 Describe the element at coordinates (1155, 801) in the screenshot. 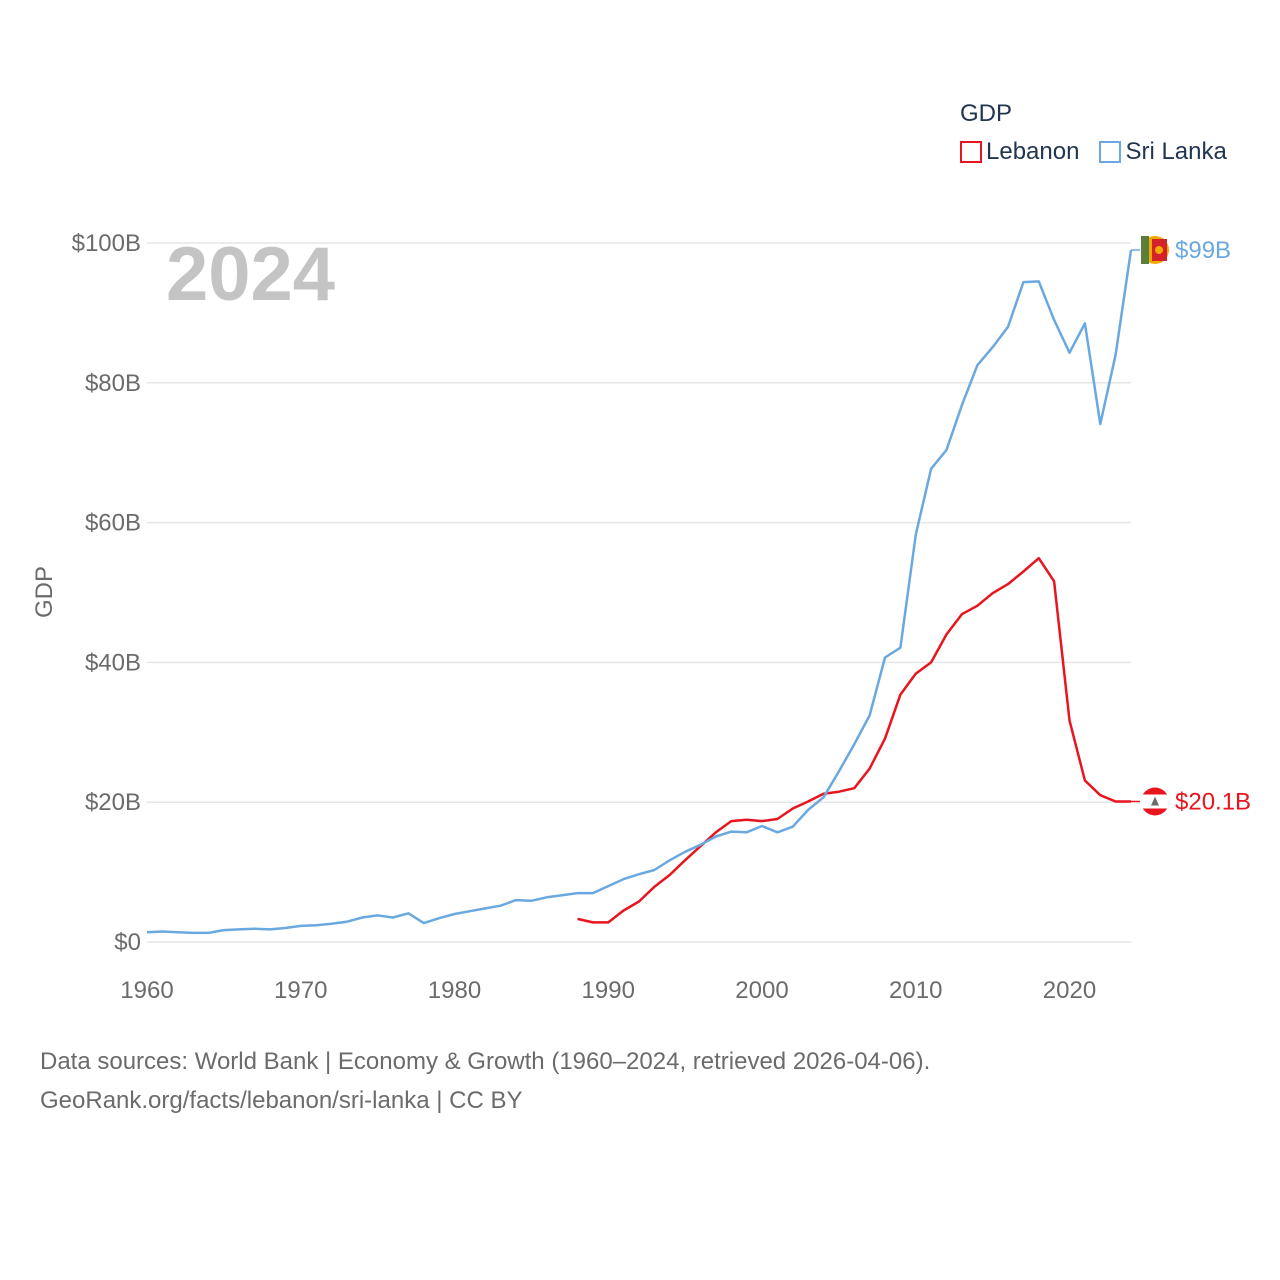

I see `flag-lebanon-icon` at that location.